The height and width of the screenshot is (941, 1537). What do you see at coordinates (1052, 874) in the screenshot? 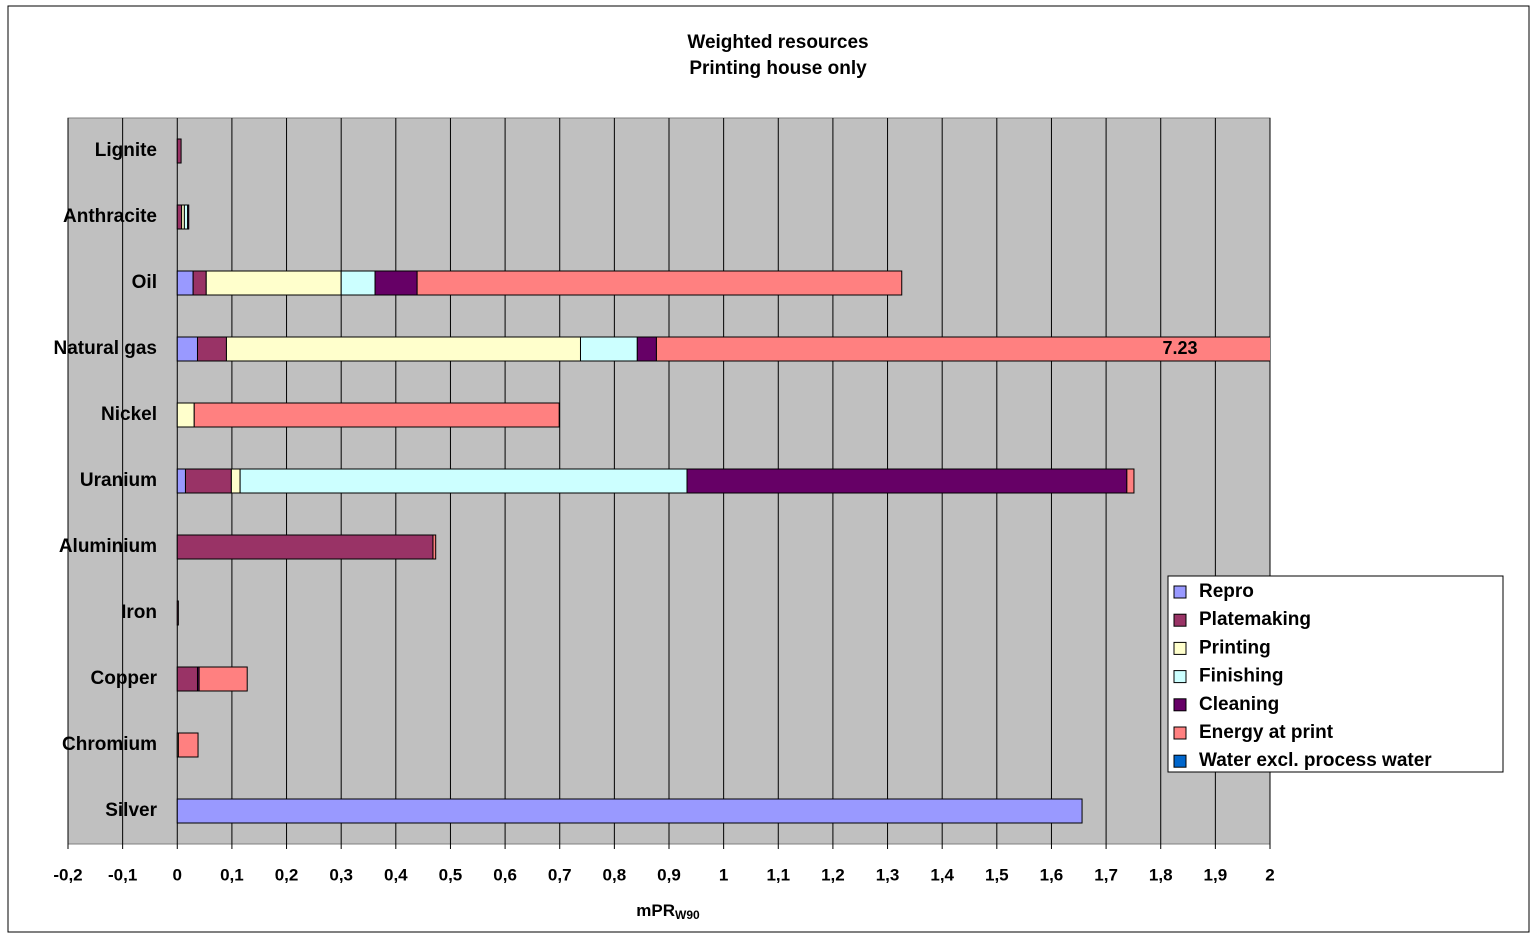
I see `x-tick-label: 1,6` at bounding box center [1052, 874].